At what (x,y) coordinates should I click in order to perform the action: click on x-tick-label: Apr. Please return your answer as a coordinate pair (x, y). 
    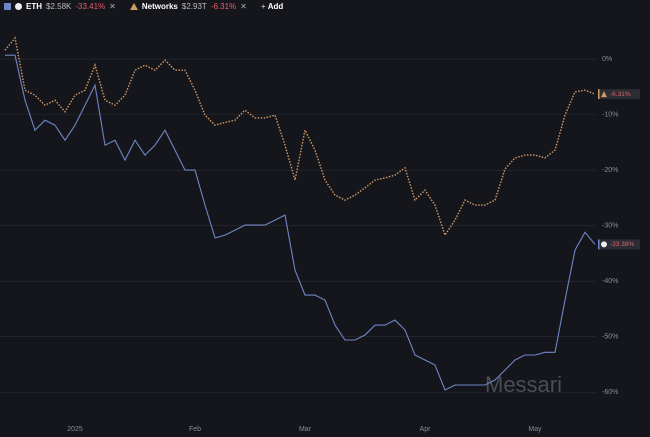
    Looking at the image, I should click on (426, 429).